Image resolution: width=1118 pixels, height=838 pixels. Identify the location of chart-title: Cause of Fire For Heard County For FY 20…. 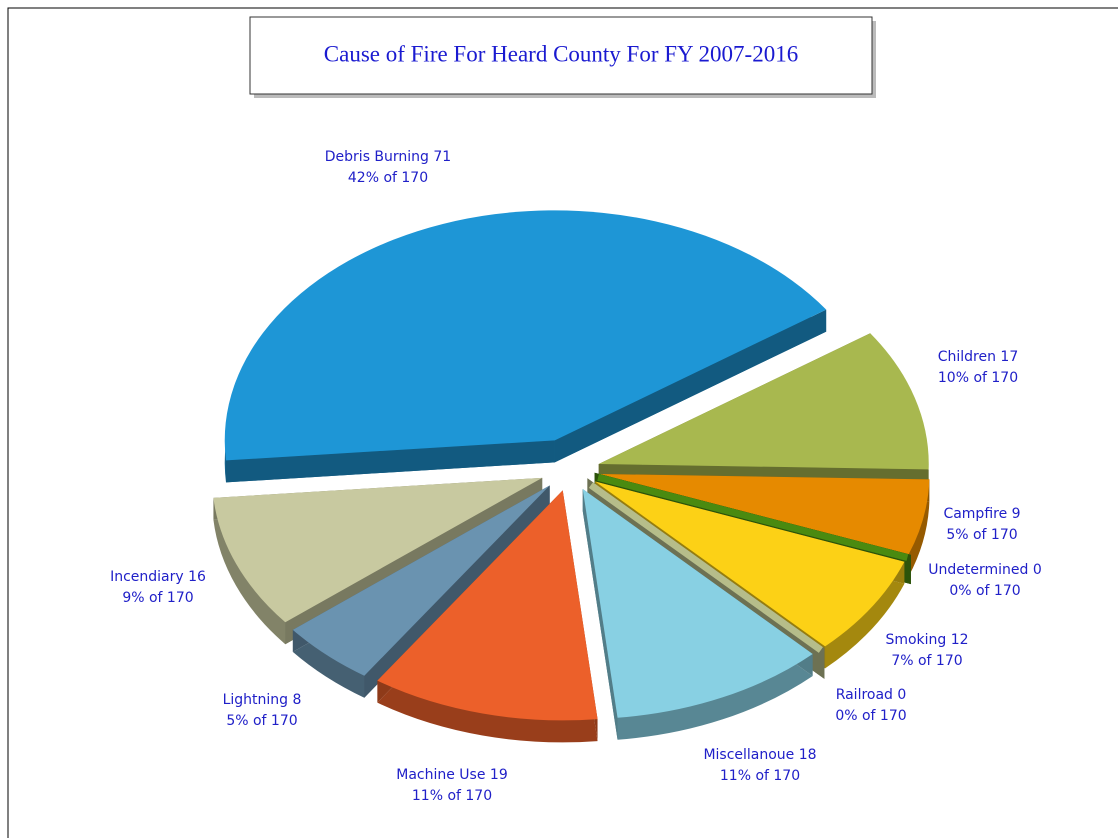
(561, 53).